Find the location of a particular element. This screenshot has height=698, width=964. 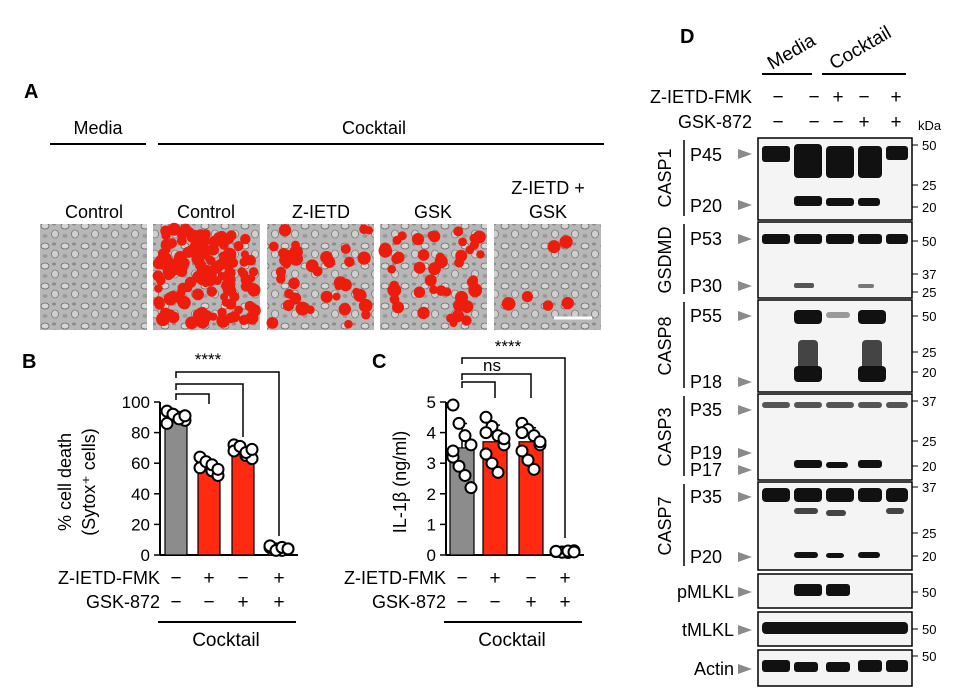

blot-name-casp7: CASP7 is located at coordinates (665, 525).